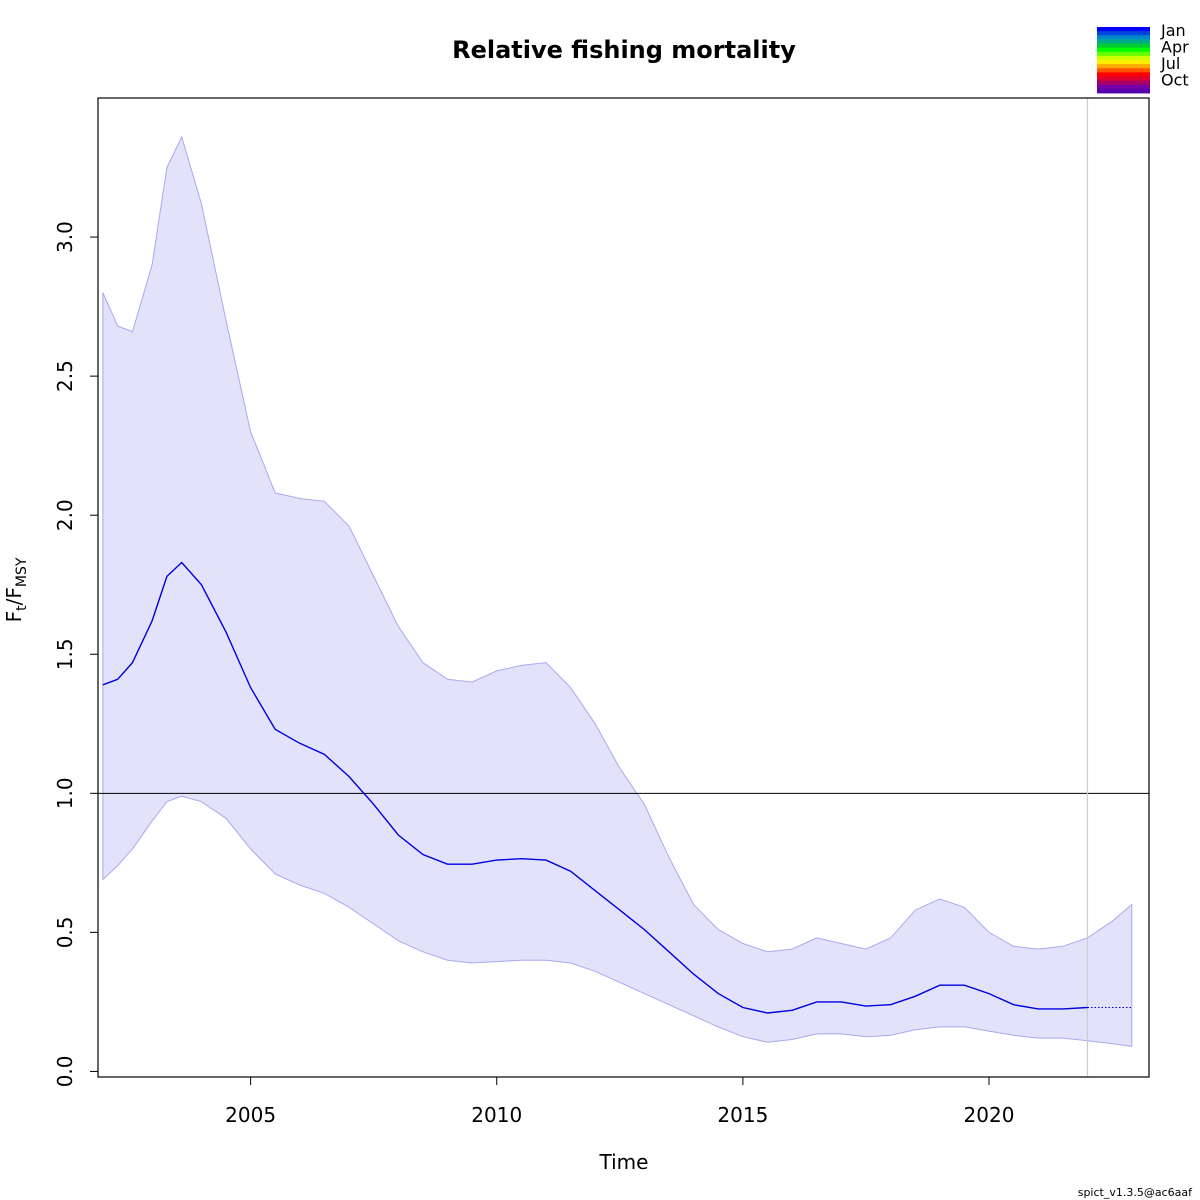 The width and height of the screenshot is (1200, 1200). I want to click on season-legend-label: Jul, so click(1170, 63).